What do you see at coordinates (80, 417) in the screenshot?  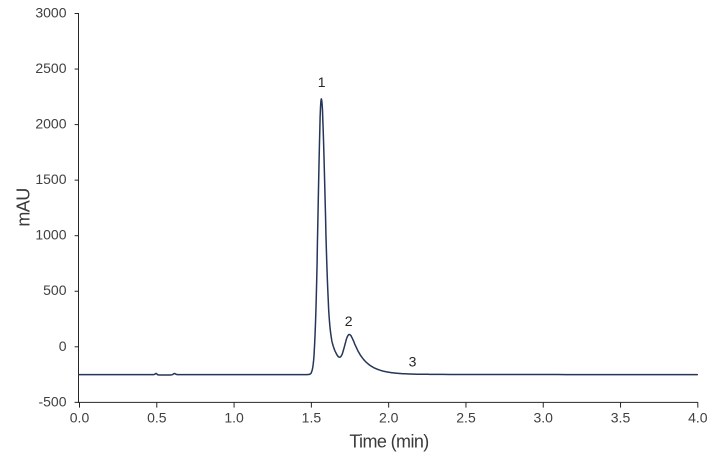 I see `svg-text: 0.0` at bounding box center [80, 417].